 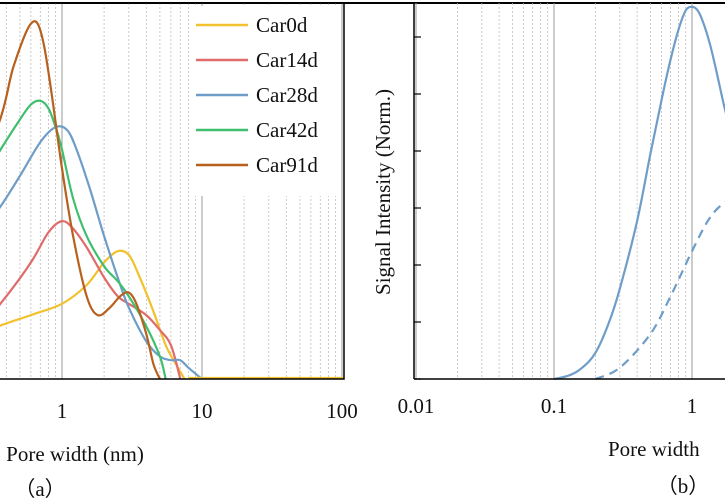 I want to click on legend-label: Car28d, so click(x=287, y=95).